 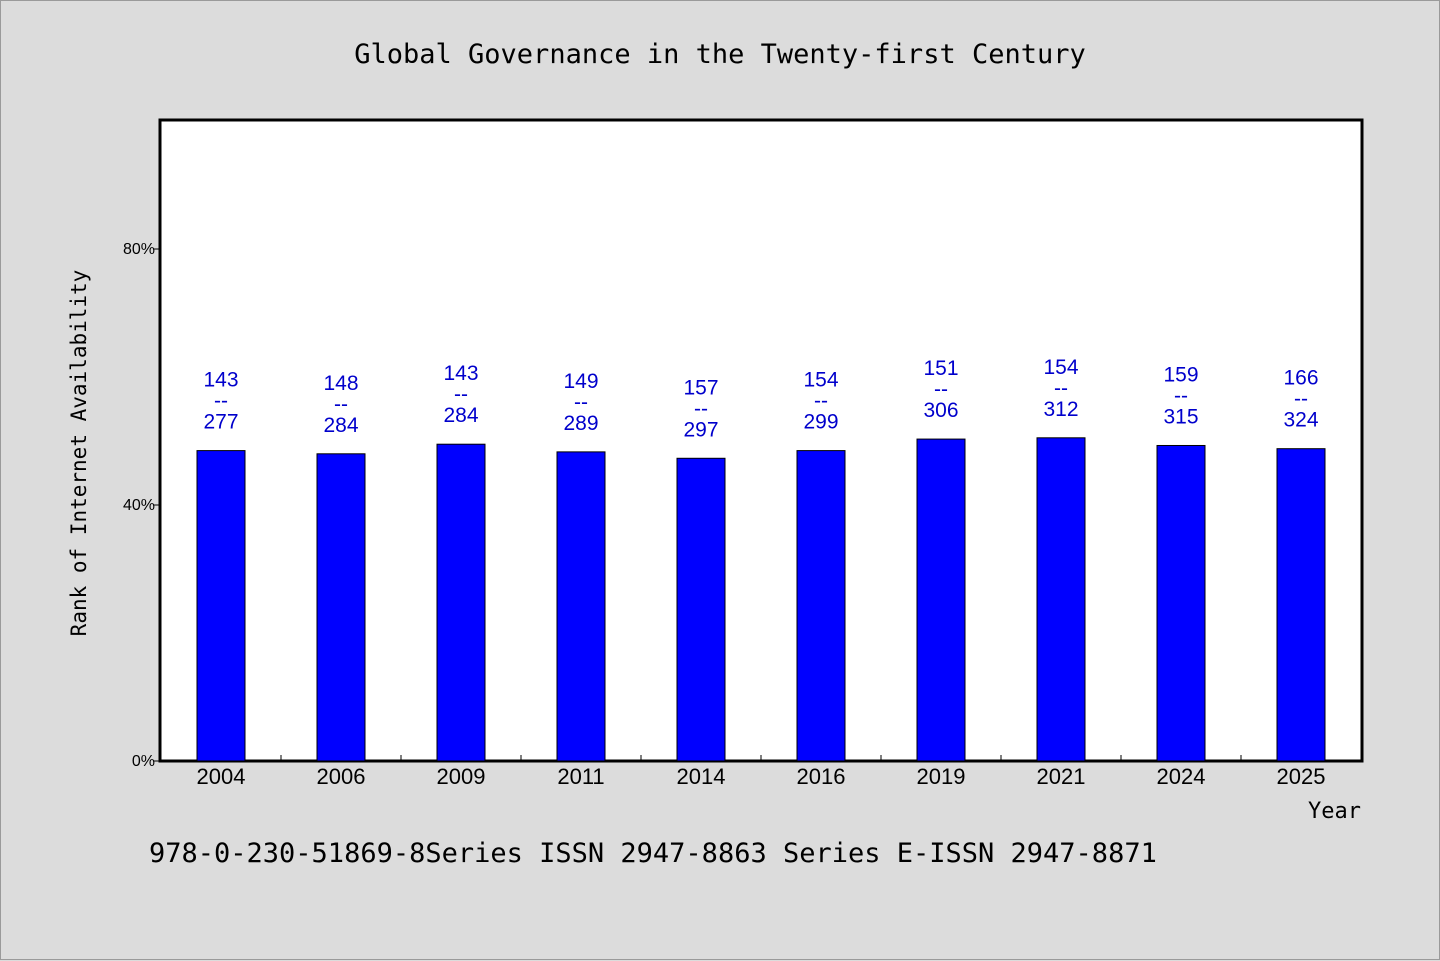 I want to click on y-tick-label: 80%, so click(x=139, y=249).